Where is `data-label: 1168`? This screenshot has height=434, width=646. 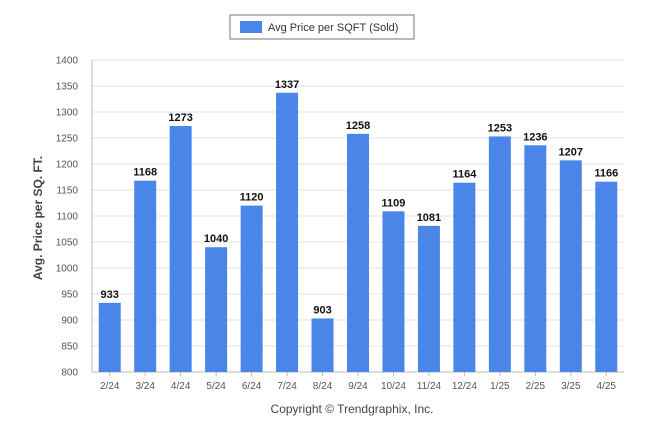 data-label: 1168 is located at coordinates (145, 173).